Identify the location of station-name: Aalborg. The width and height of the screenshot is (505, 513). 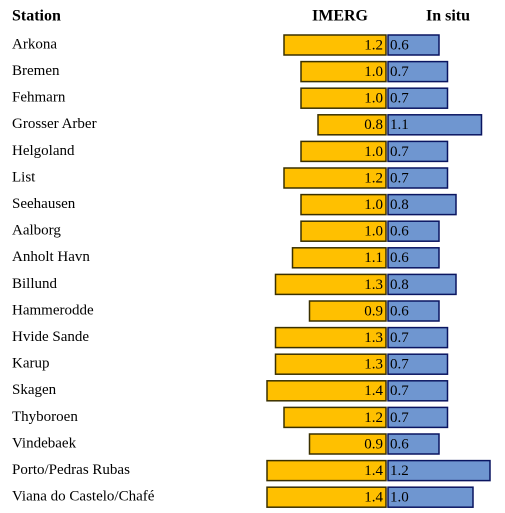
(36, 231).